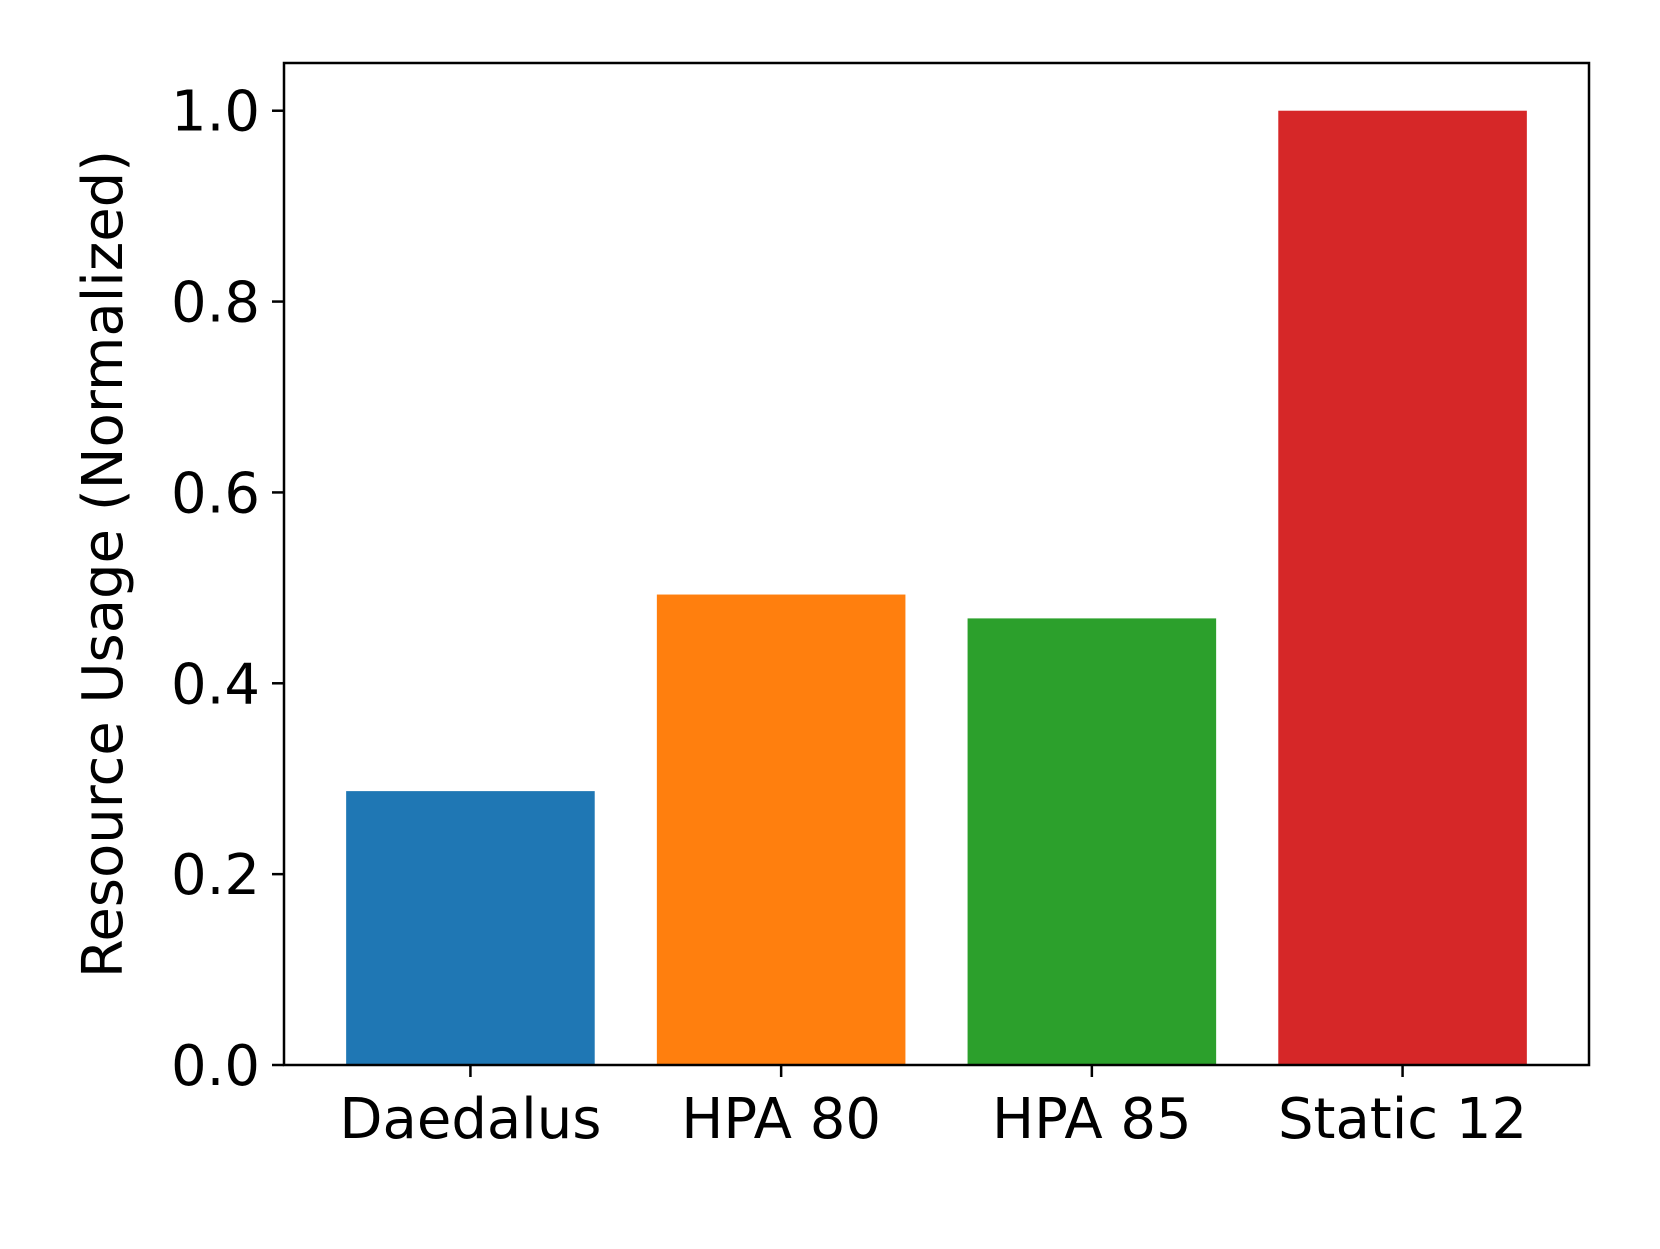 The image size is (1660, 1249). What do you see at coordinates (215, 112) in the screenshot?
I see `y-tick-label: 1.0` at bounding box center [215, 112].